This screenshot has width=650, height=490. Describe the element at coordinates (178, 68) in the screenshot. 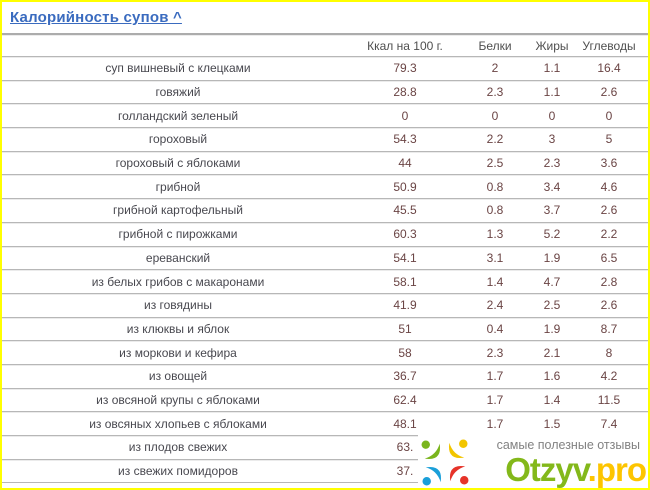

I see `row-name-cell: суп вишневый с клецками` at that location.